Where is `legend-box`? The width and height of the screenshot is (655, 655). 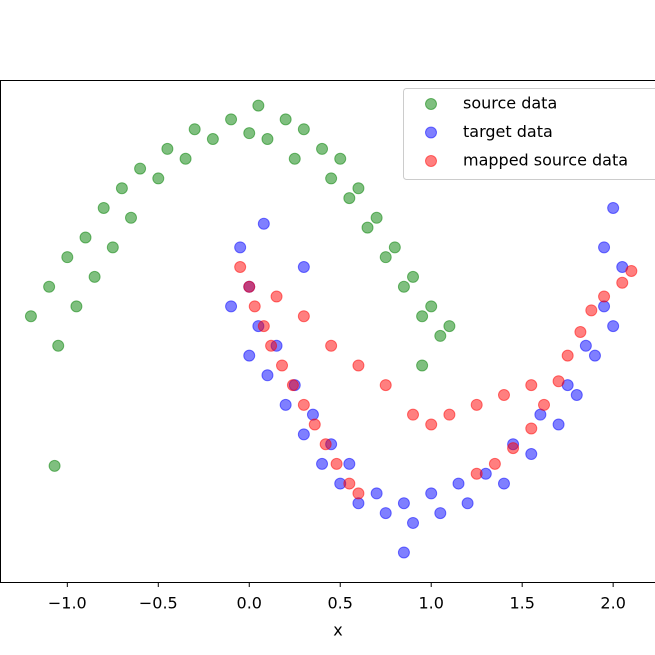 legend-box is located at coordinates (529, 134).